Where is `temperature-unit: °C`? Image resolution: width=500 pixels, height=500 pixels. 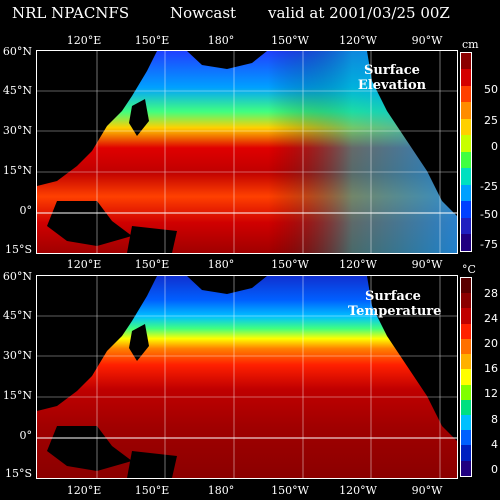 temperature-unit: °C is located at coordinates (469, 269).